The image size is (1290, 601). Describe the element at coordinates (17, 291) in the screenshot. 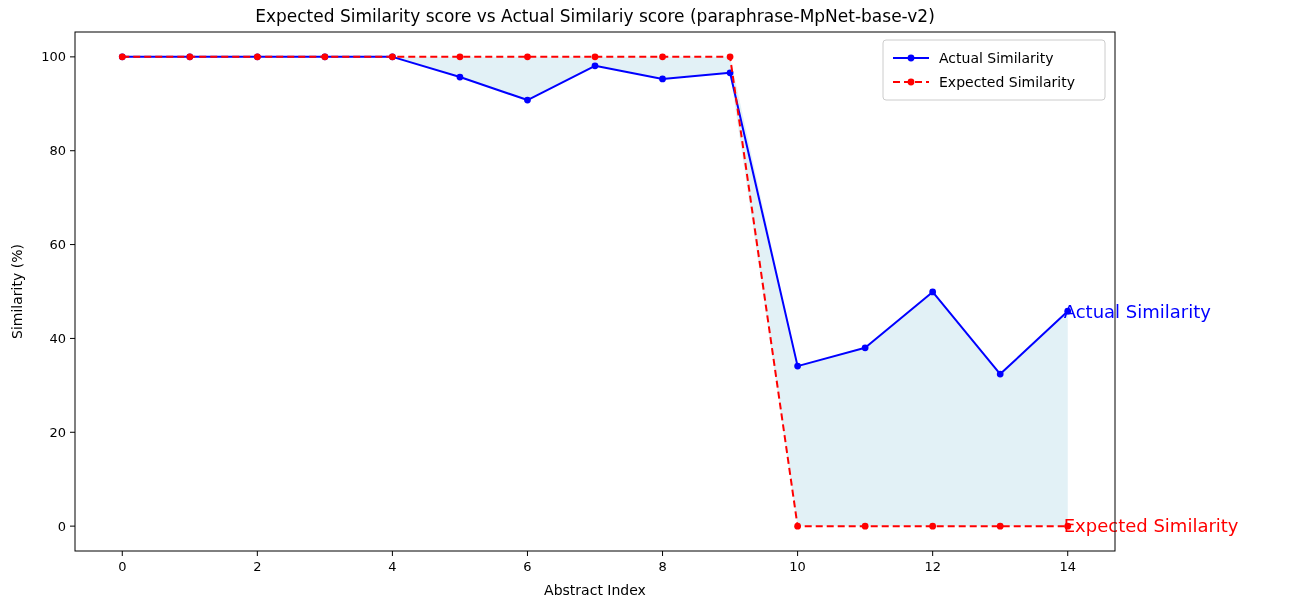

I see `y-axis-title: Similarity (%)` at that location.